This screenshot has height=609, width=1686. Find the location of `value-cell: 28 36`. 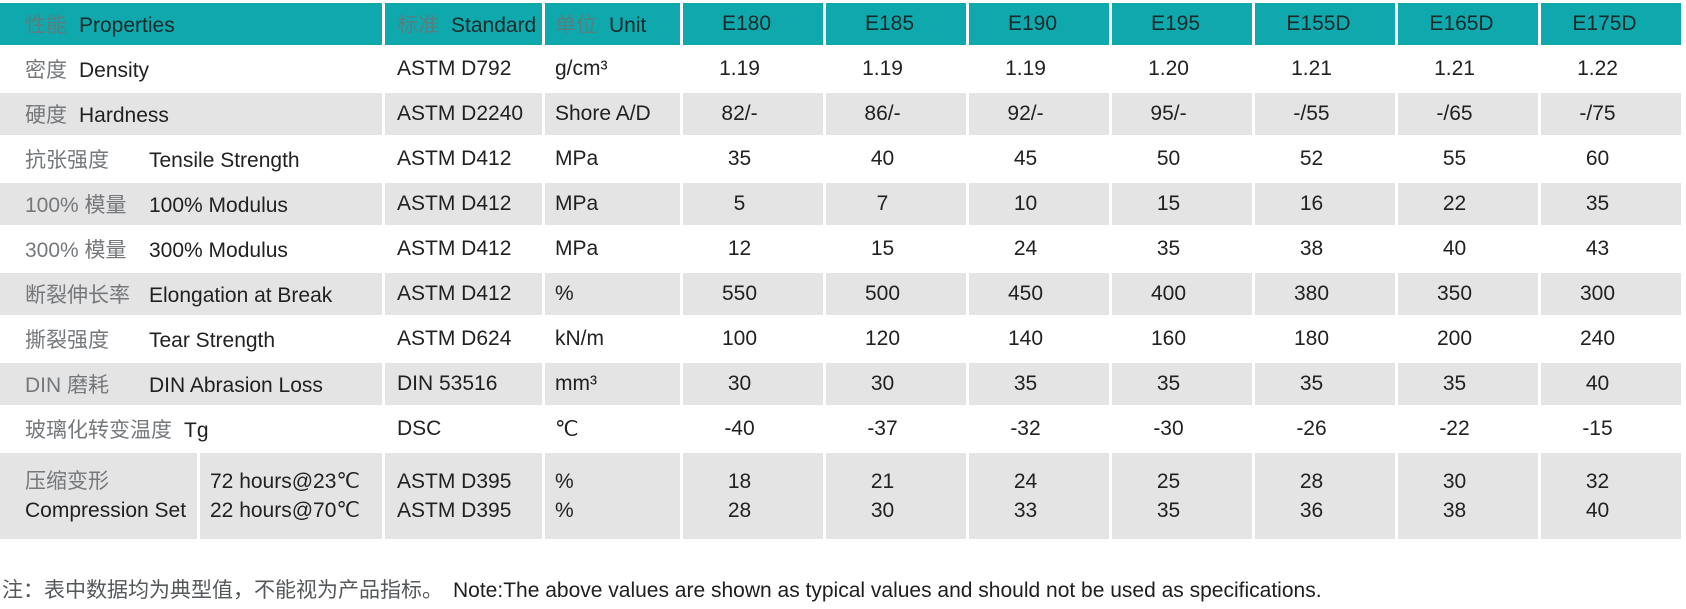

value-cell: 28 36 is located at coordinates (1325, 496).